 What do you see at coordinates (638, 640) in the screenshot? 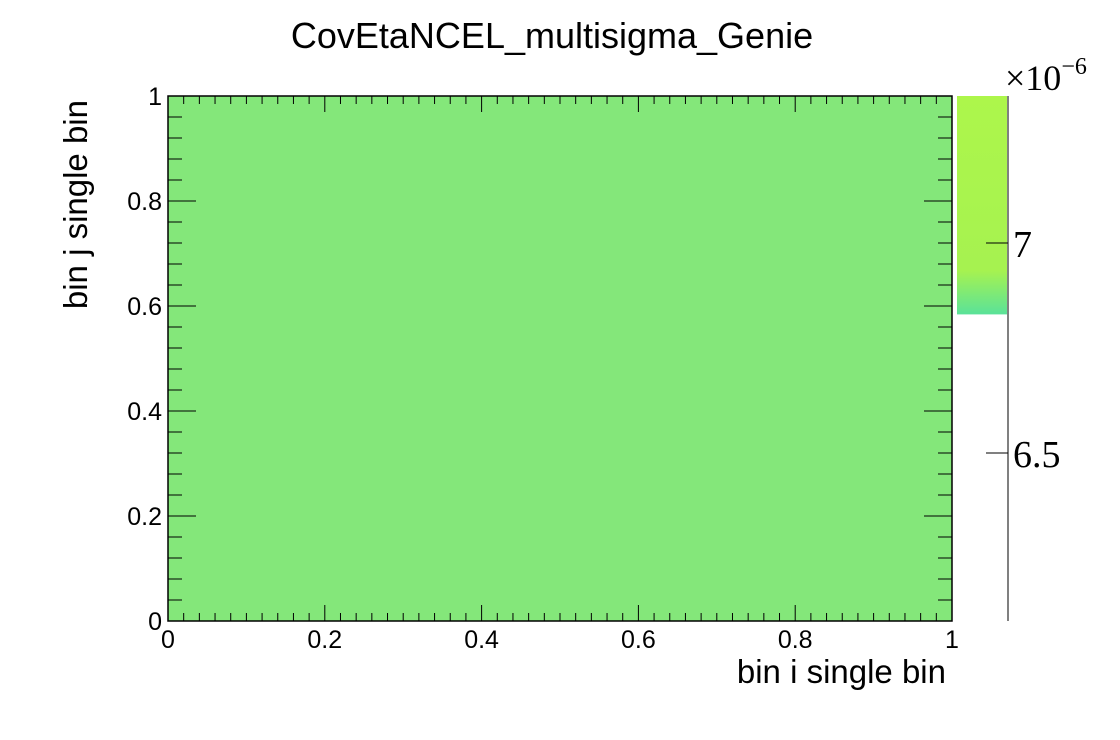
I see `x-tick-label: 0.6` at bounding box center [638, 640].